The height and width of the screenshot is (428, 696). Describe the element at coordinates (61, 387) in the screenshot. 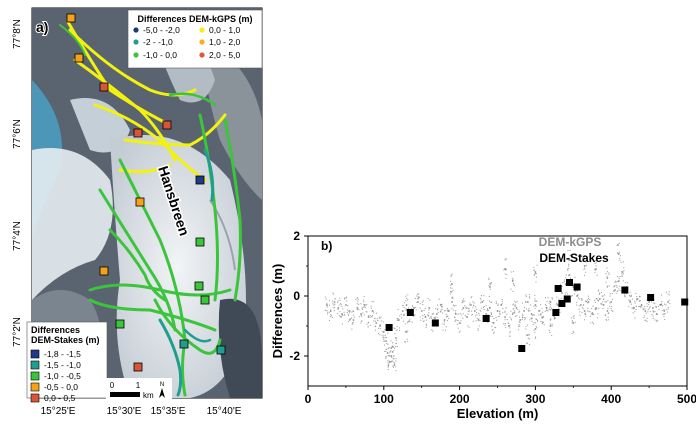

I see `legend-stakes-label: -0,5 - 0,0` at that location.